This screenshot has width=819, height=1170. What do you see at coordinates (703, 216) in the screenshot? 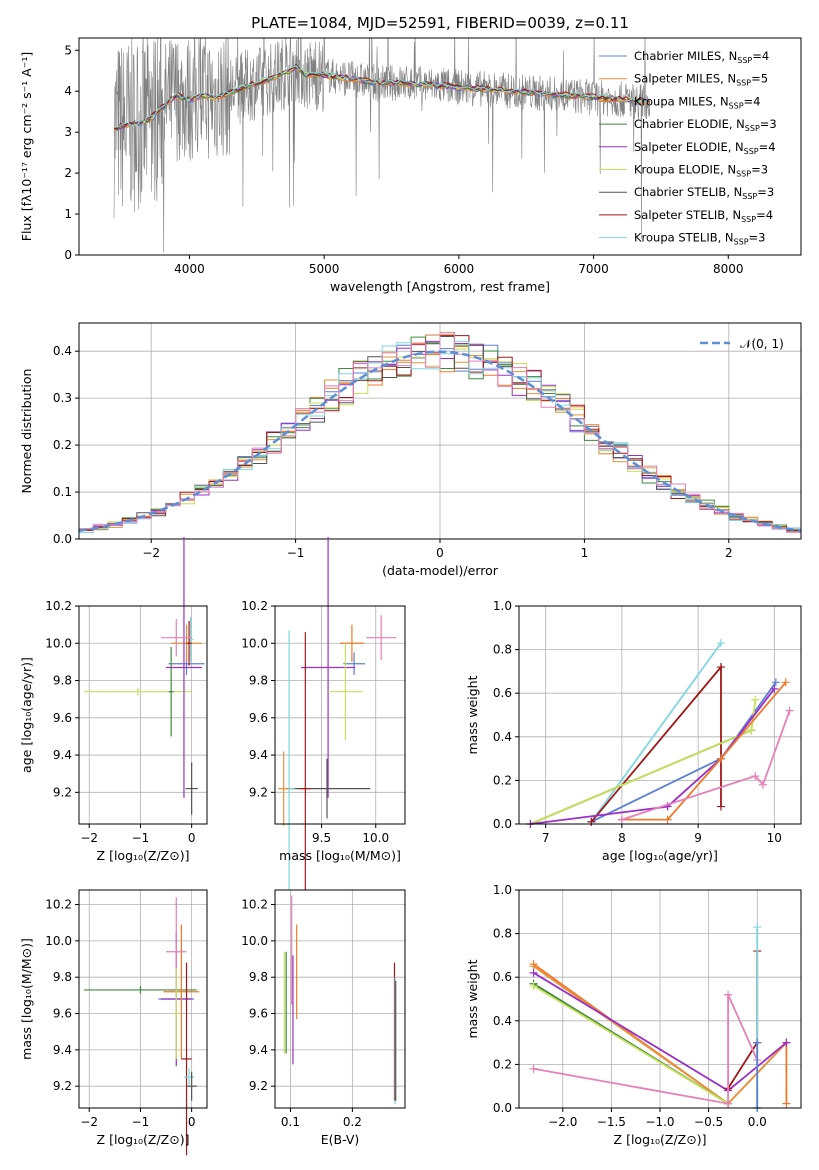
I see `legend-entry: Salpeter STELIB, NSSP=4` at bounding box center [703, 216].